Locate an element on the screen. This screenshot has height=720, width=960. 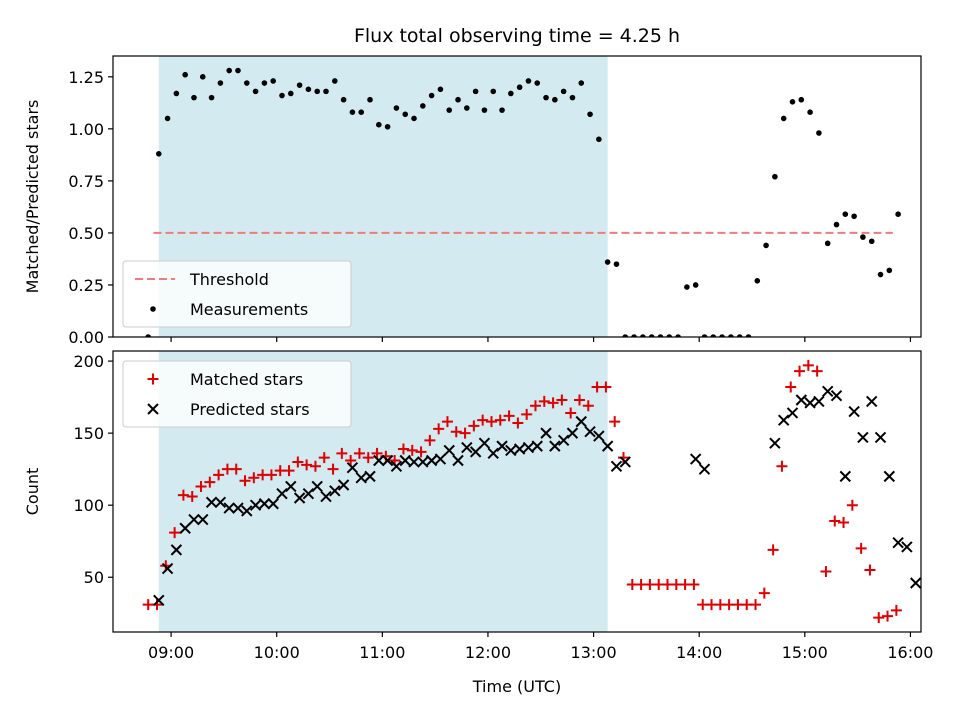
legend-label: Threshold is located at coordinates (229, 279).